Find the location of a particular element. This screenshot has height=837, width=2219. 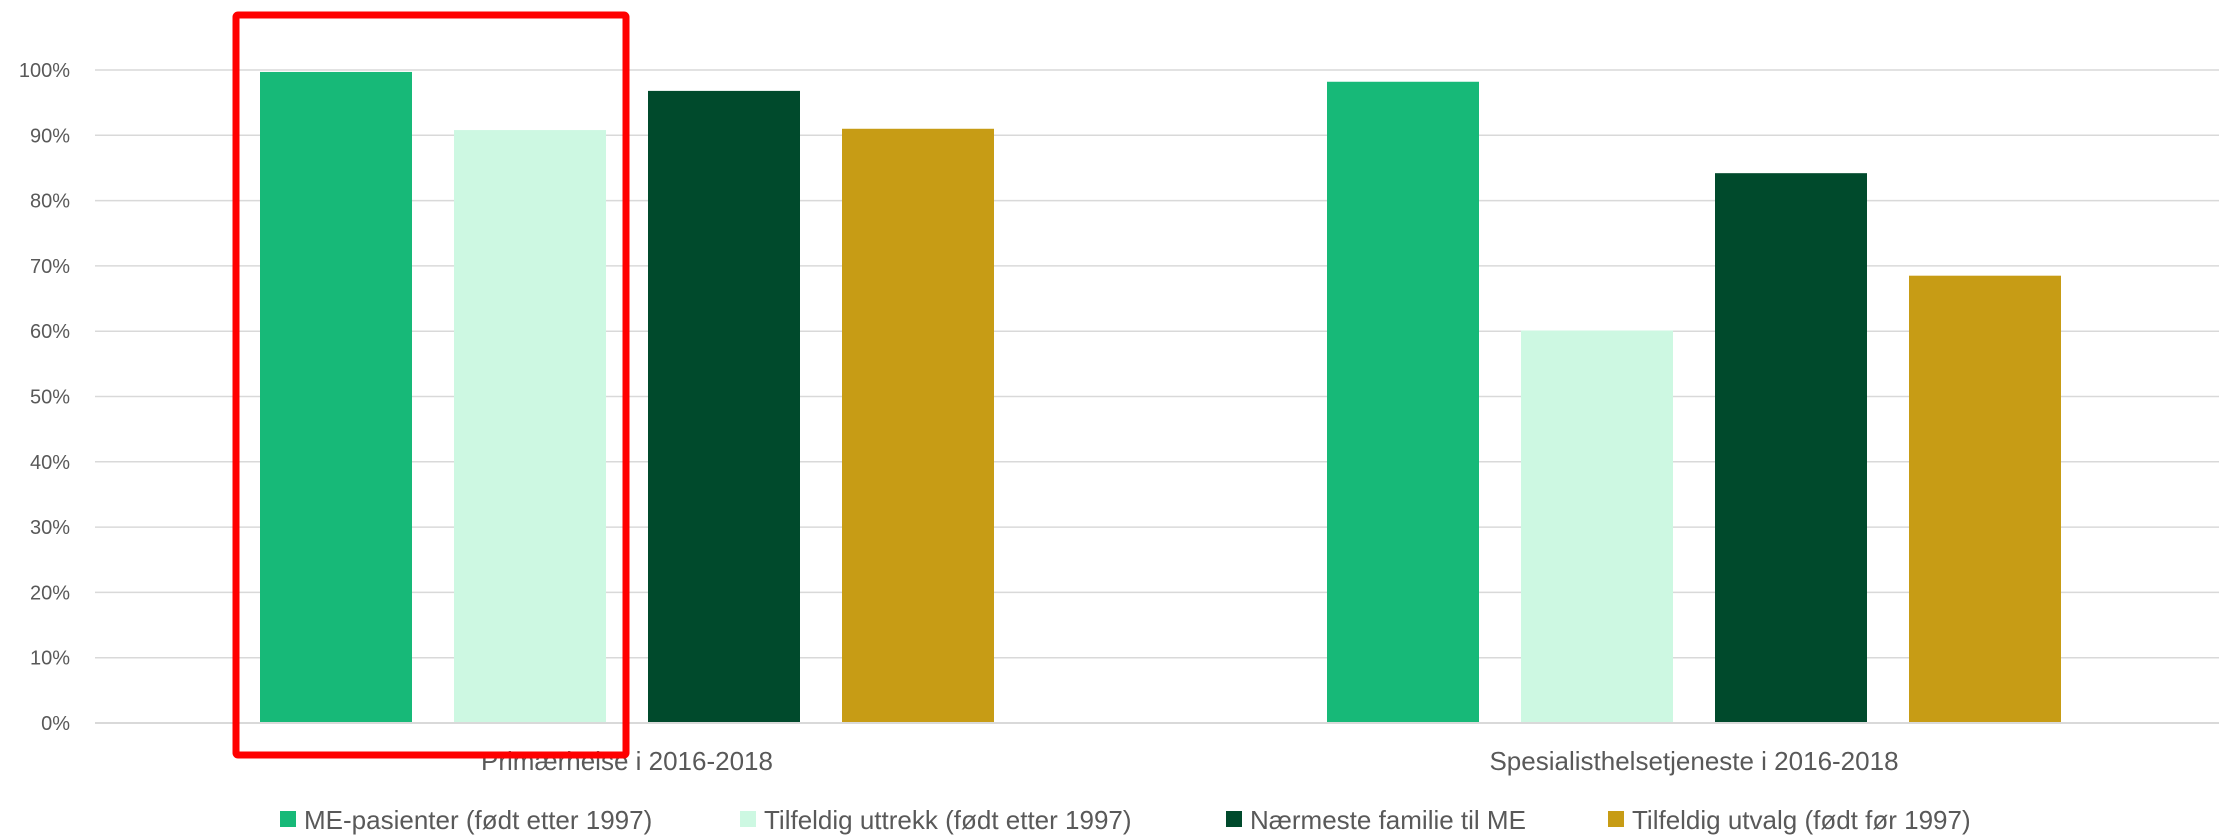

y-tick-label: 60% is located at coordinates (50, 332).